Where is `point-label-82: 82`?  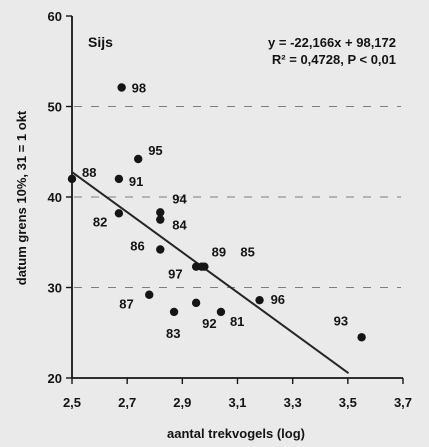 point-label-82: 82 is located at coordinates (100, 221).